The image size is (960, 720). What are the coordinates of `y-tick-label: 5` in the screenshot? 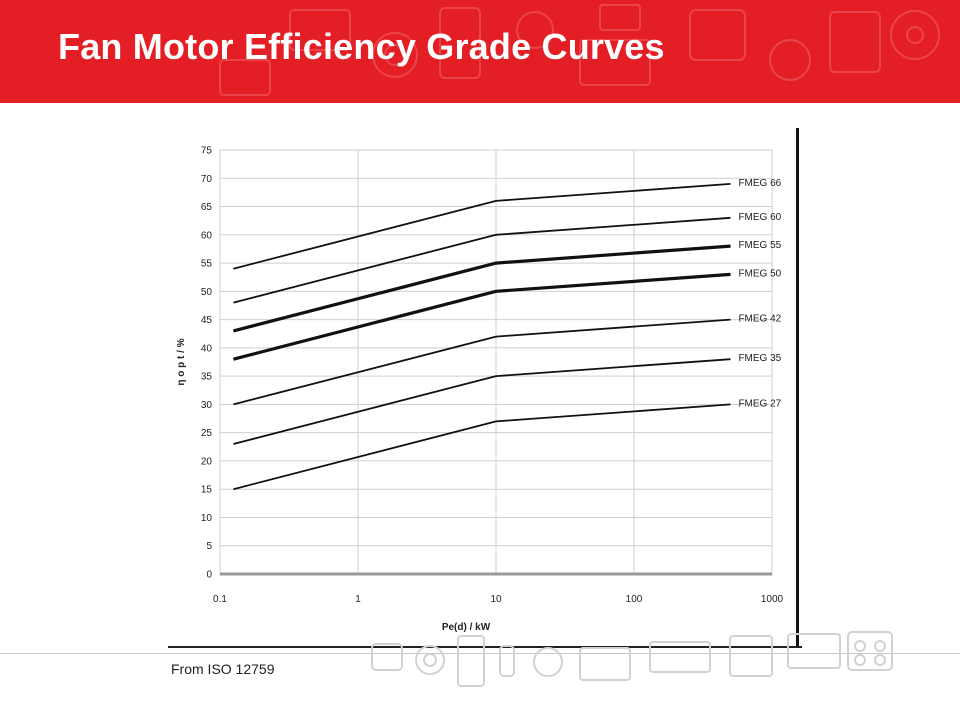 It's located at (209, 546).